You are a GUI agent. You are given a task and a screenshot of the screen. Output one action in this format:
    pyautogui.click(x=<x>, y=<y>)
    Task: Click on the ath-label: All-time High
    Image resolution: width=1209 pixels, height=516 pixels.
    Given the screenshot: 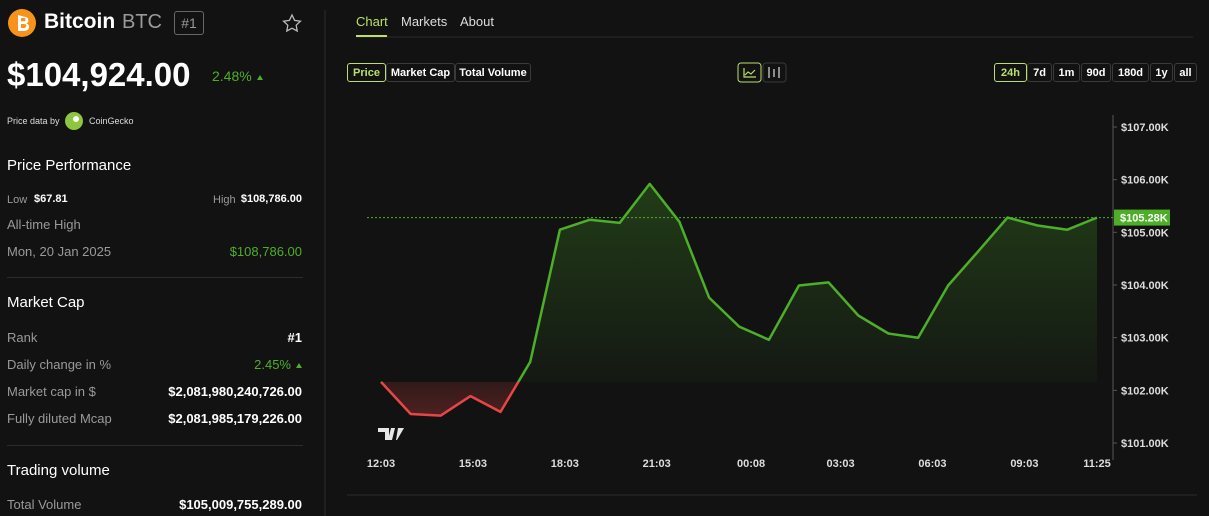 What is the action you would take?
    pyautogui.click(x=44, y=224)
    